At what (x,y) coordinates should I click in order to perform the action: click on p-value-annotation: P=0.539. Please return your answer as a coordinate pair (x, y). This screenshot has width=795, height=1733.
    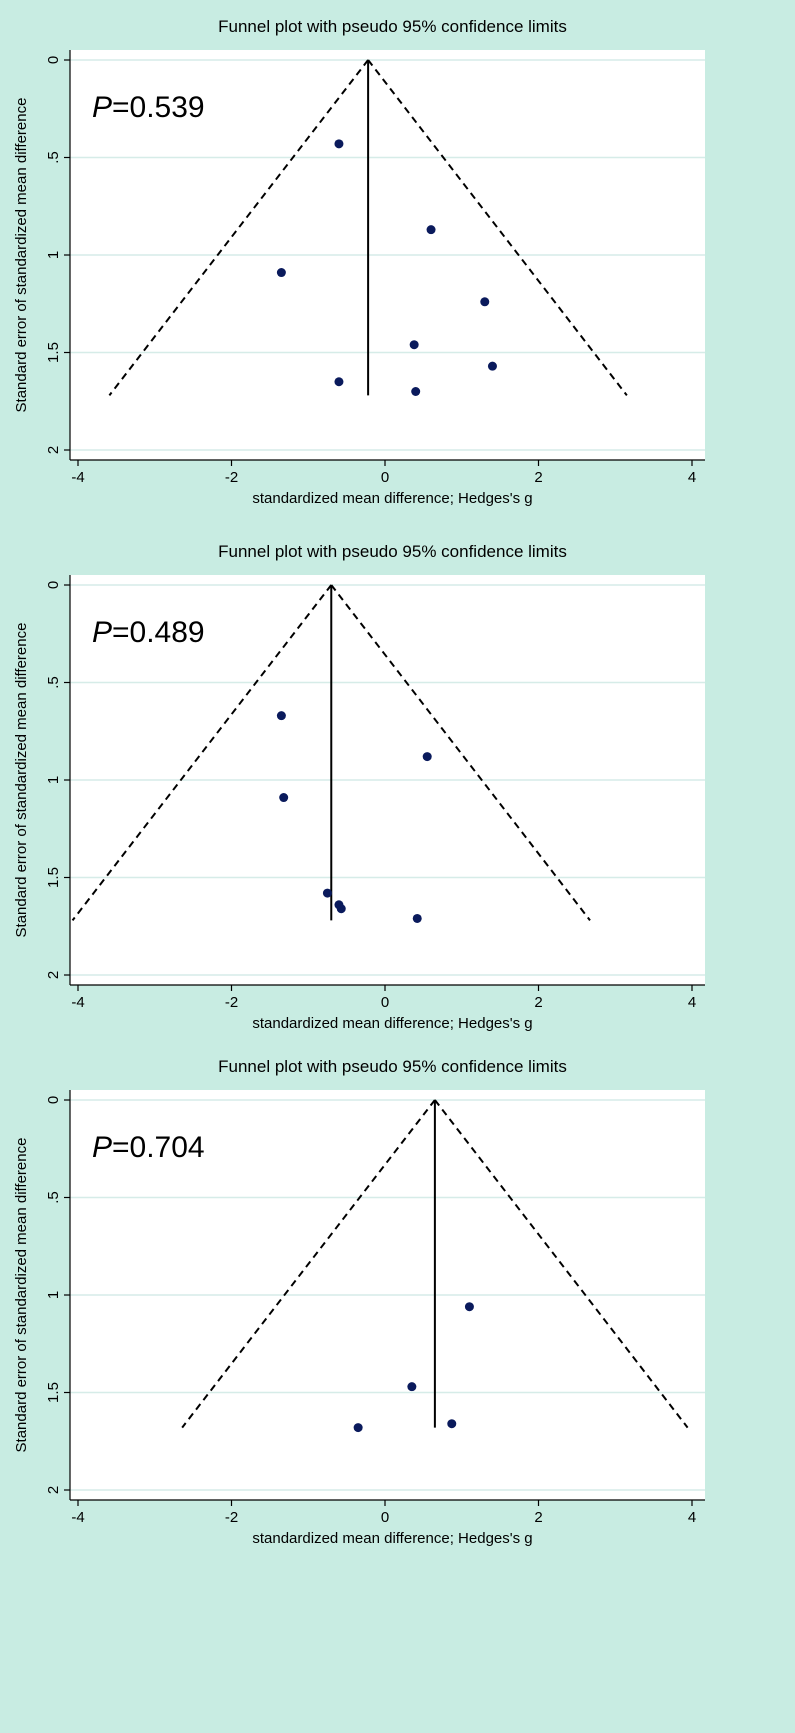
    Looking at the image, I should click on (148, 107).